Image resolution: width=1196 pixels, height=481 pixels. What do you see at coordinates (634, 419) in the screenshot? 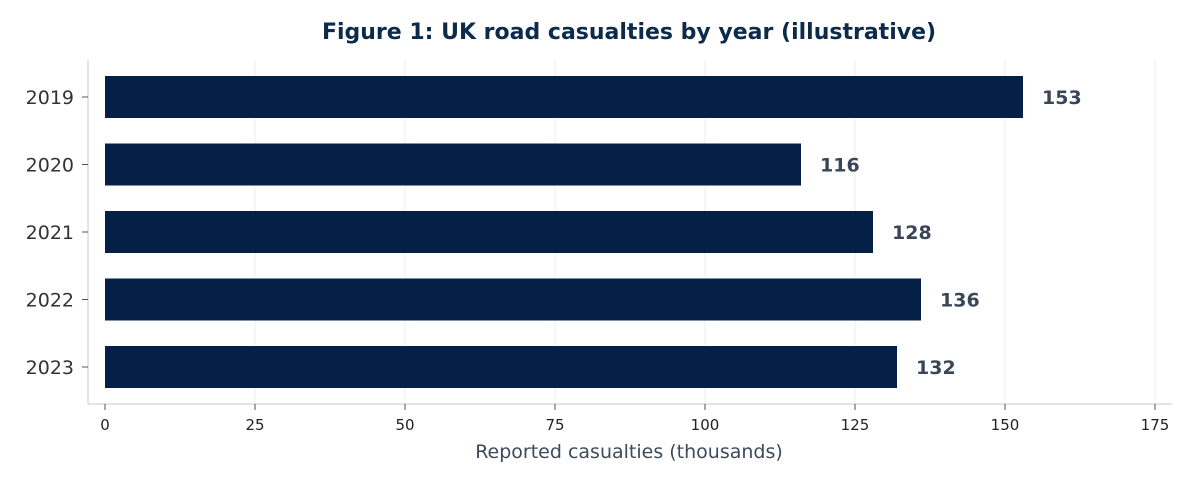
I see `x-ticks: 0 25 50 75 100 125 150 175` at bounding box center [634, 419].